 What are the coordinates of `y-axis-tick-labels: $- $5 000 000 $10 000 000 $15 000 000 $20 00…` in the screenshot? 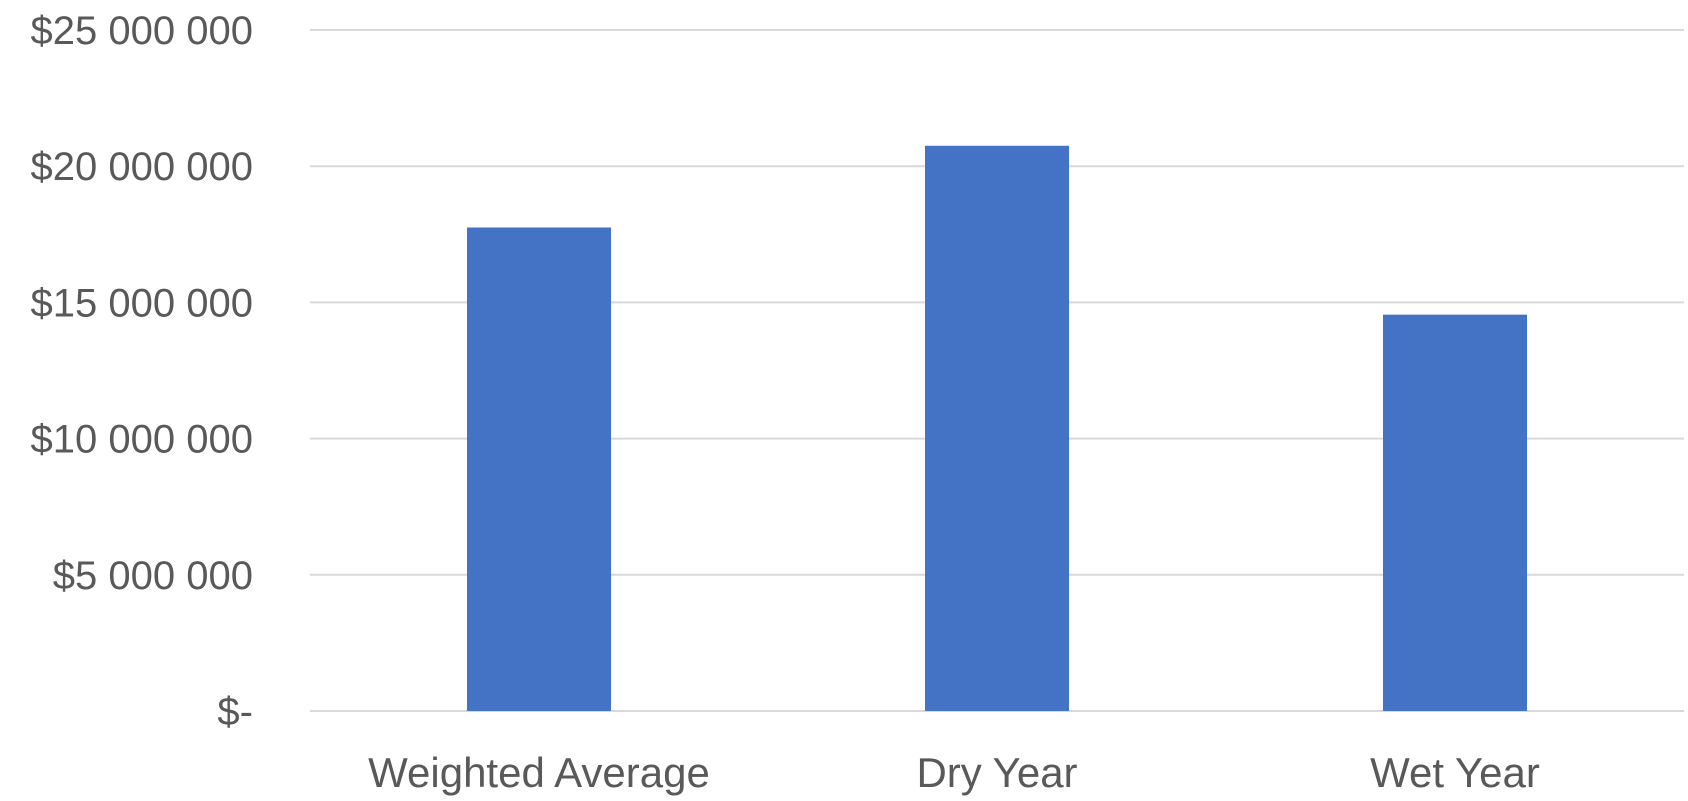 It's located at (142, 371).